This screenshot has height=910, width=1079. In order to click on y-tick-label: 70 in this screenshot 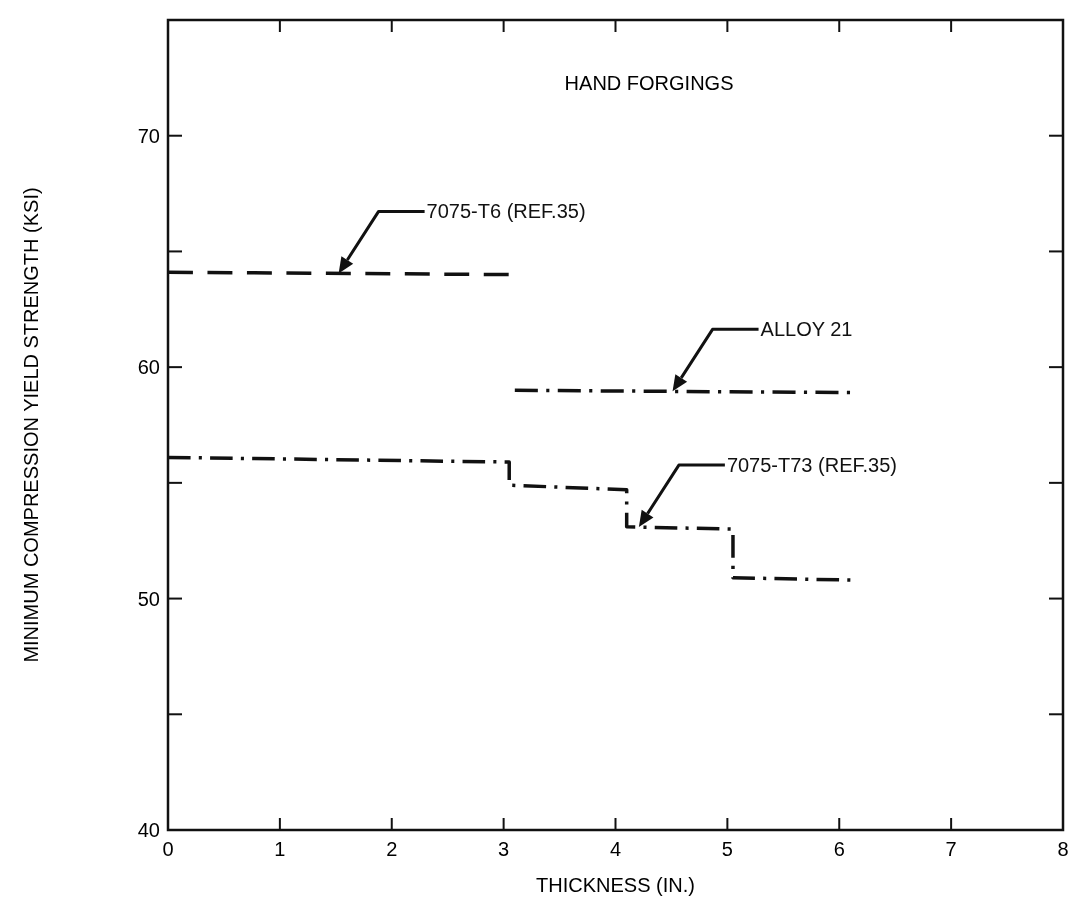, I will do `click(148, 135)`.